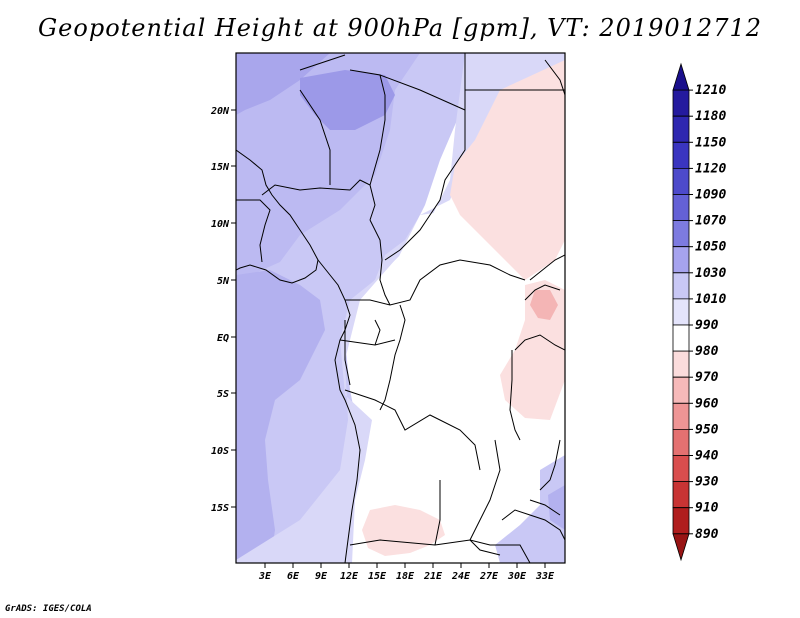 The image size is (800, 618). Describe the element at coordinates (461, 576) in the screenshot. I see `lon-label: 24E` at that location.